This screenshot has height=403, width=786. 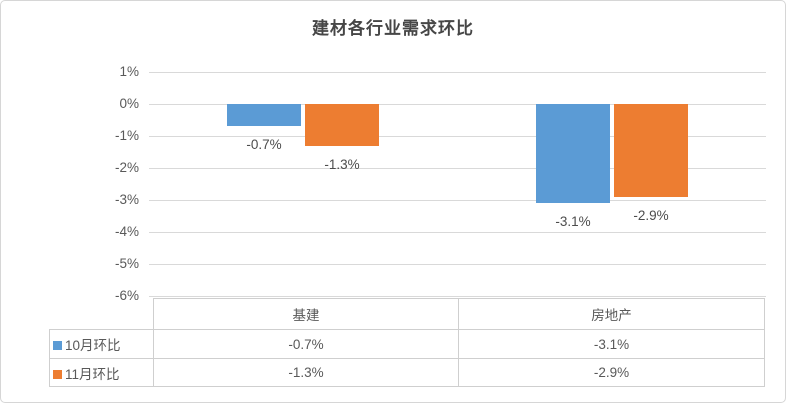 I want to click on bar-value-label: -2.9%, so click(x=651, y=215).